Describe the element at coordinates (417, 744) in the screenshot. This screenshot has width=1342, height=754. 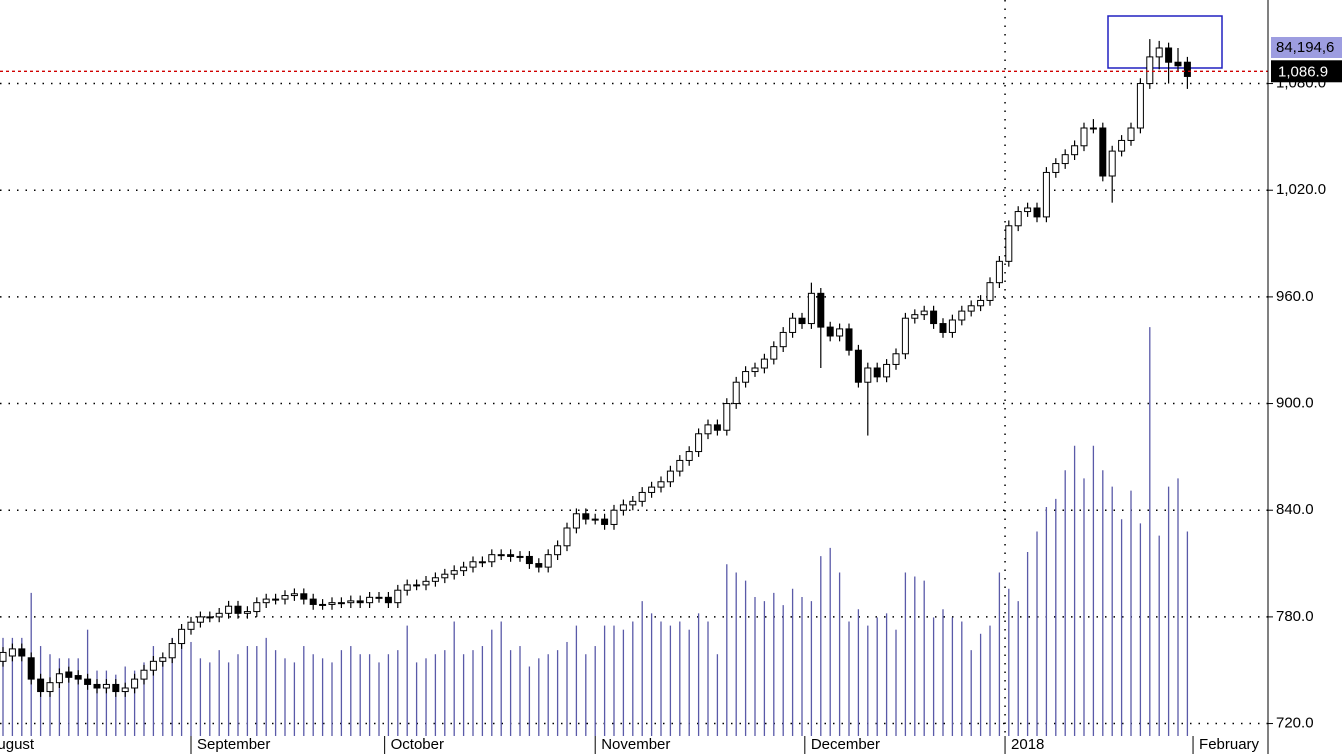
I see `x-tick-label: October` at that location.